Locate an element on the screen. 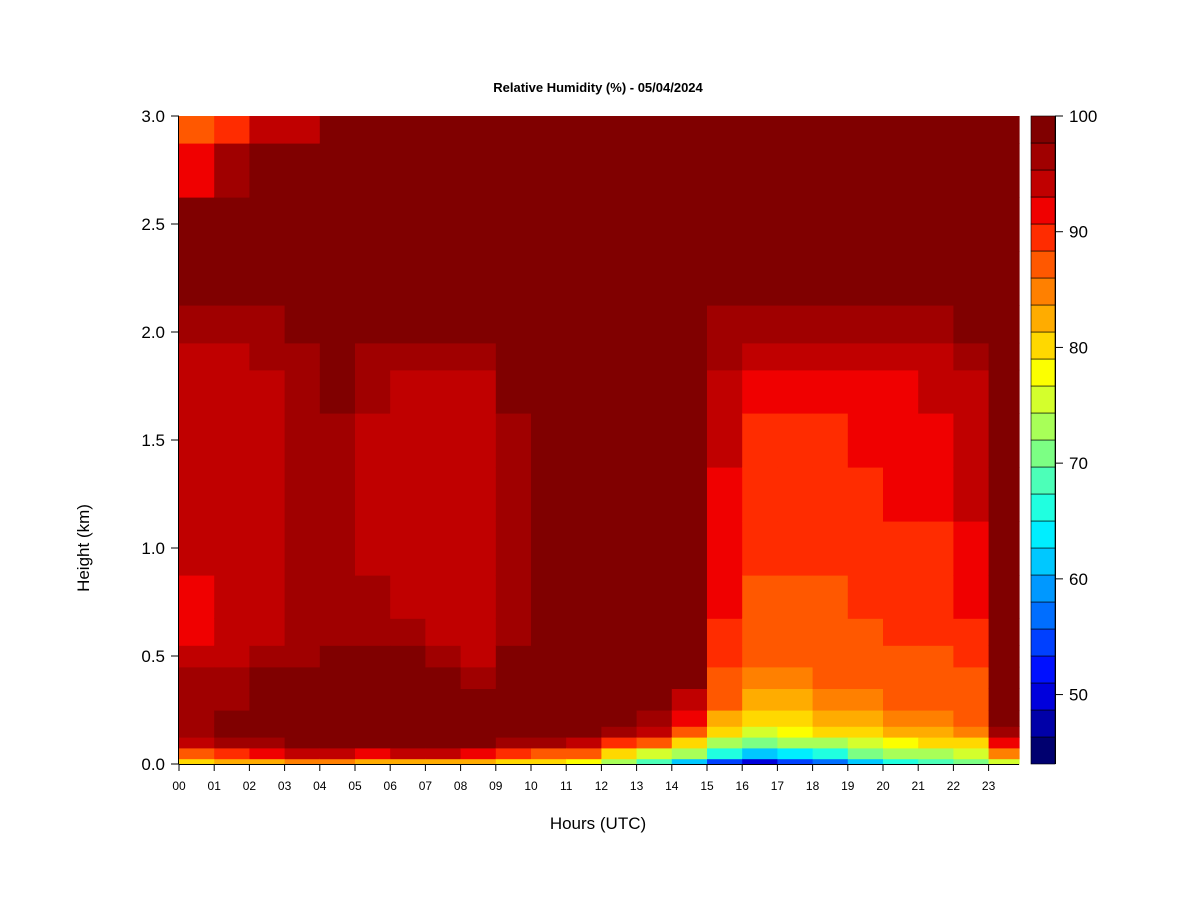  x-tick-label: 18 is located at coordinates (813, 786).